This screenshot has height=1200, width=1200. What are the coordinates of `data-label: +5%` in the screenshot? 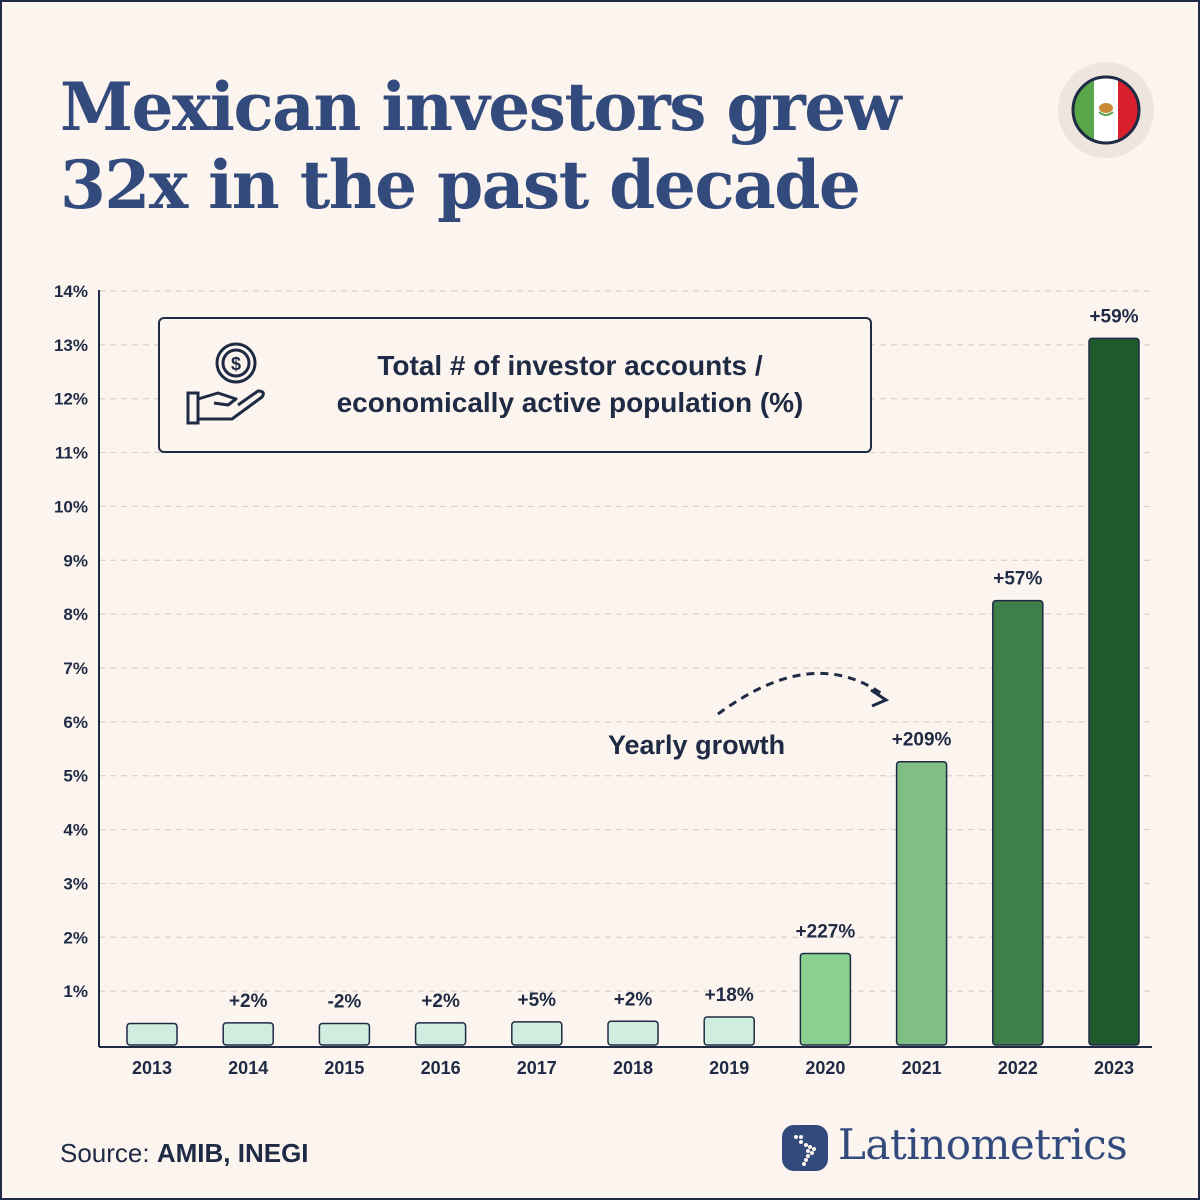 It's located at (537, 1000).